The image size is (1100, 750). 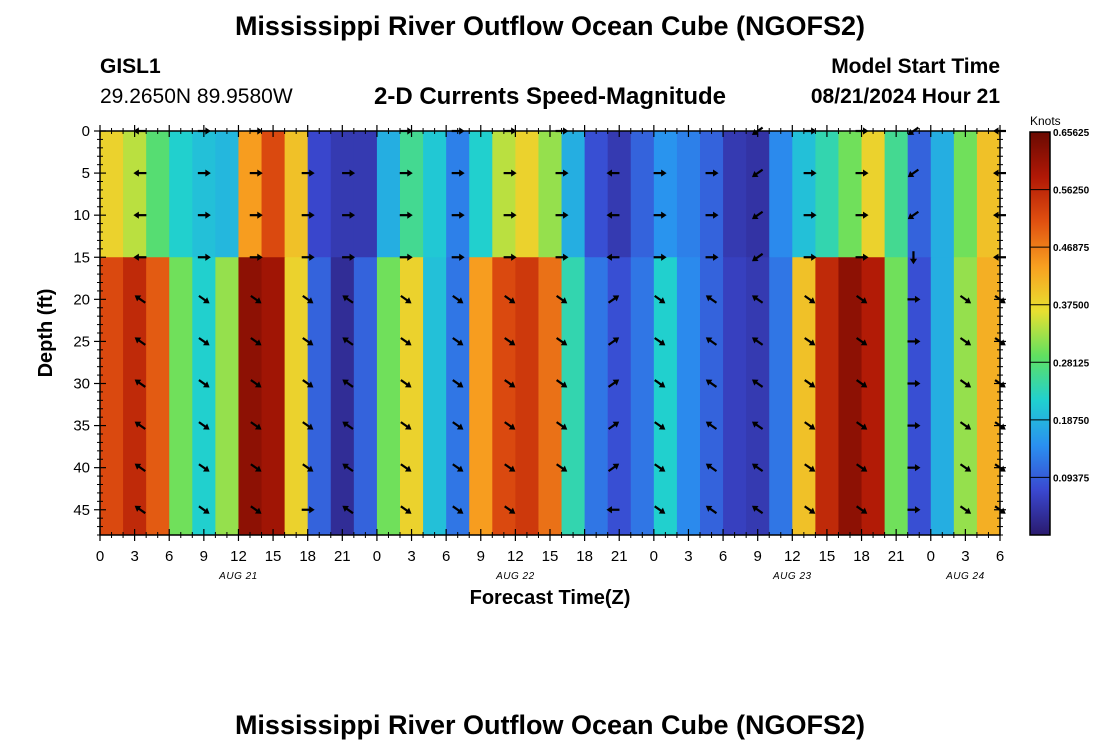 I want to click on model-start-label: Model Start Time, so click(x=915, y=66).